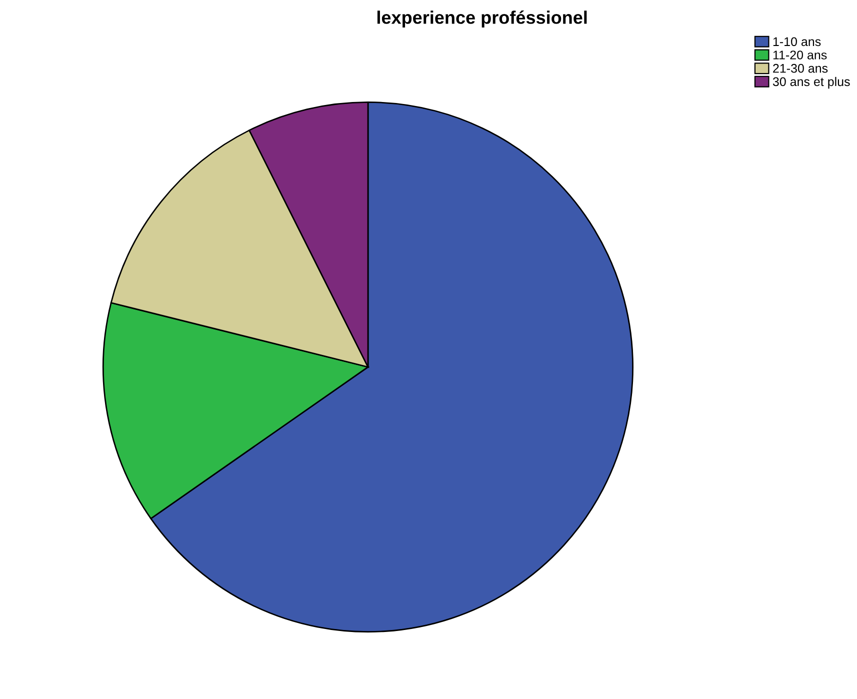  Describe the element at coordinates (800, 55) in the screenshot. I see `legend-label: 11-20 ans` at that location.